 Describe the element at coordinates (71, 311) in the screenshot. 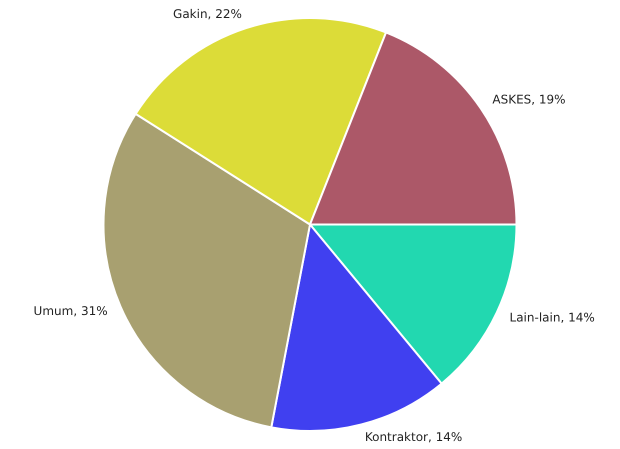

I see `slice-label: Umum, 31%` at that location.